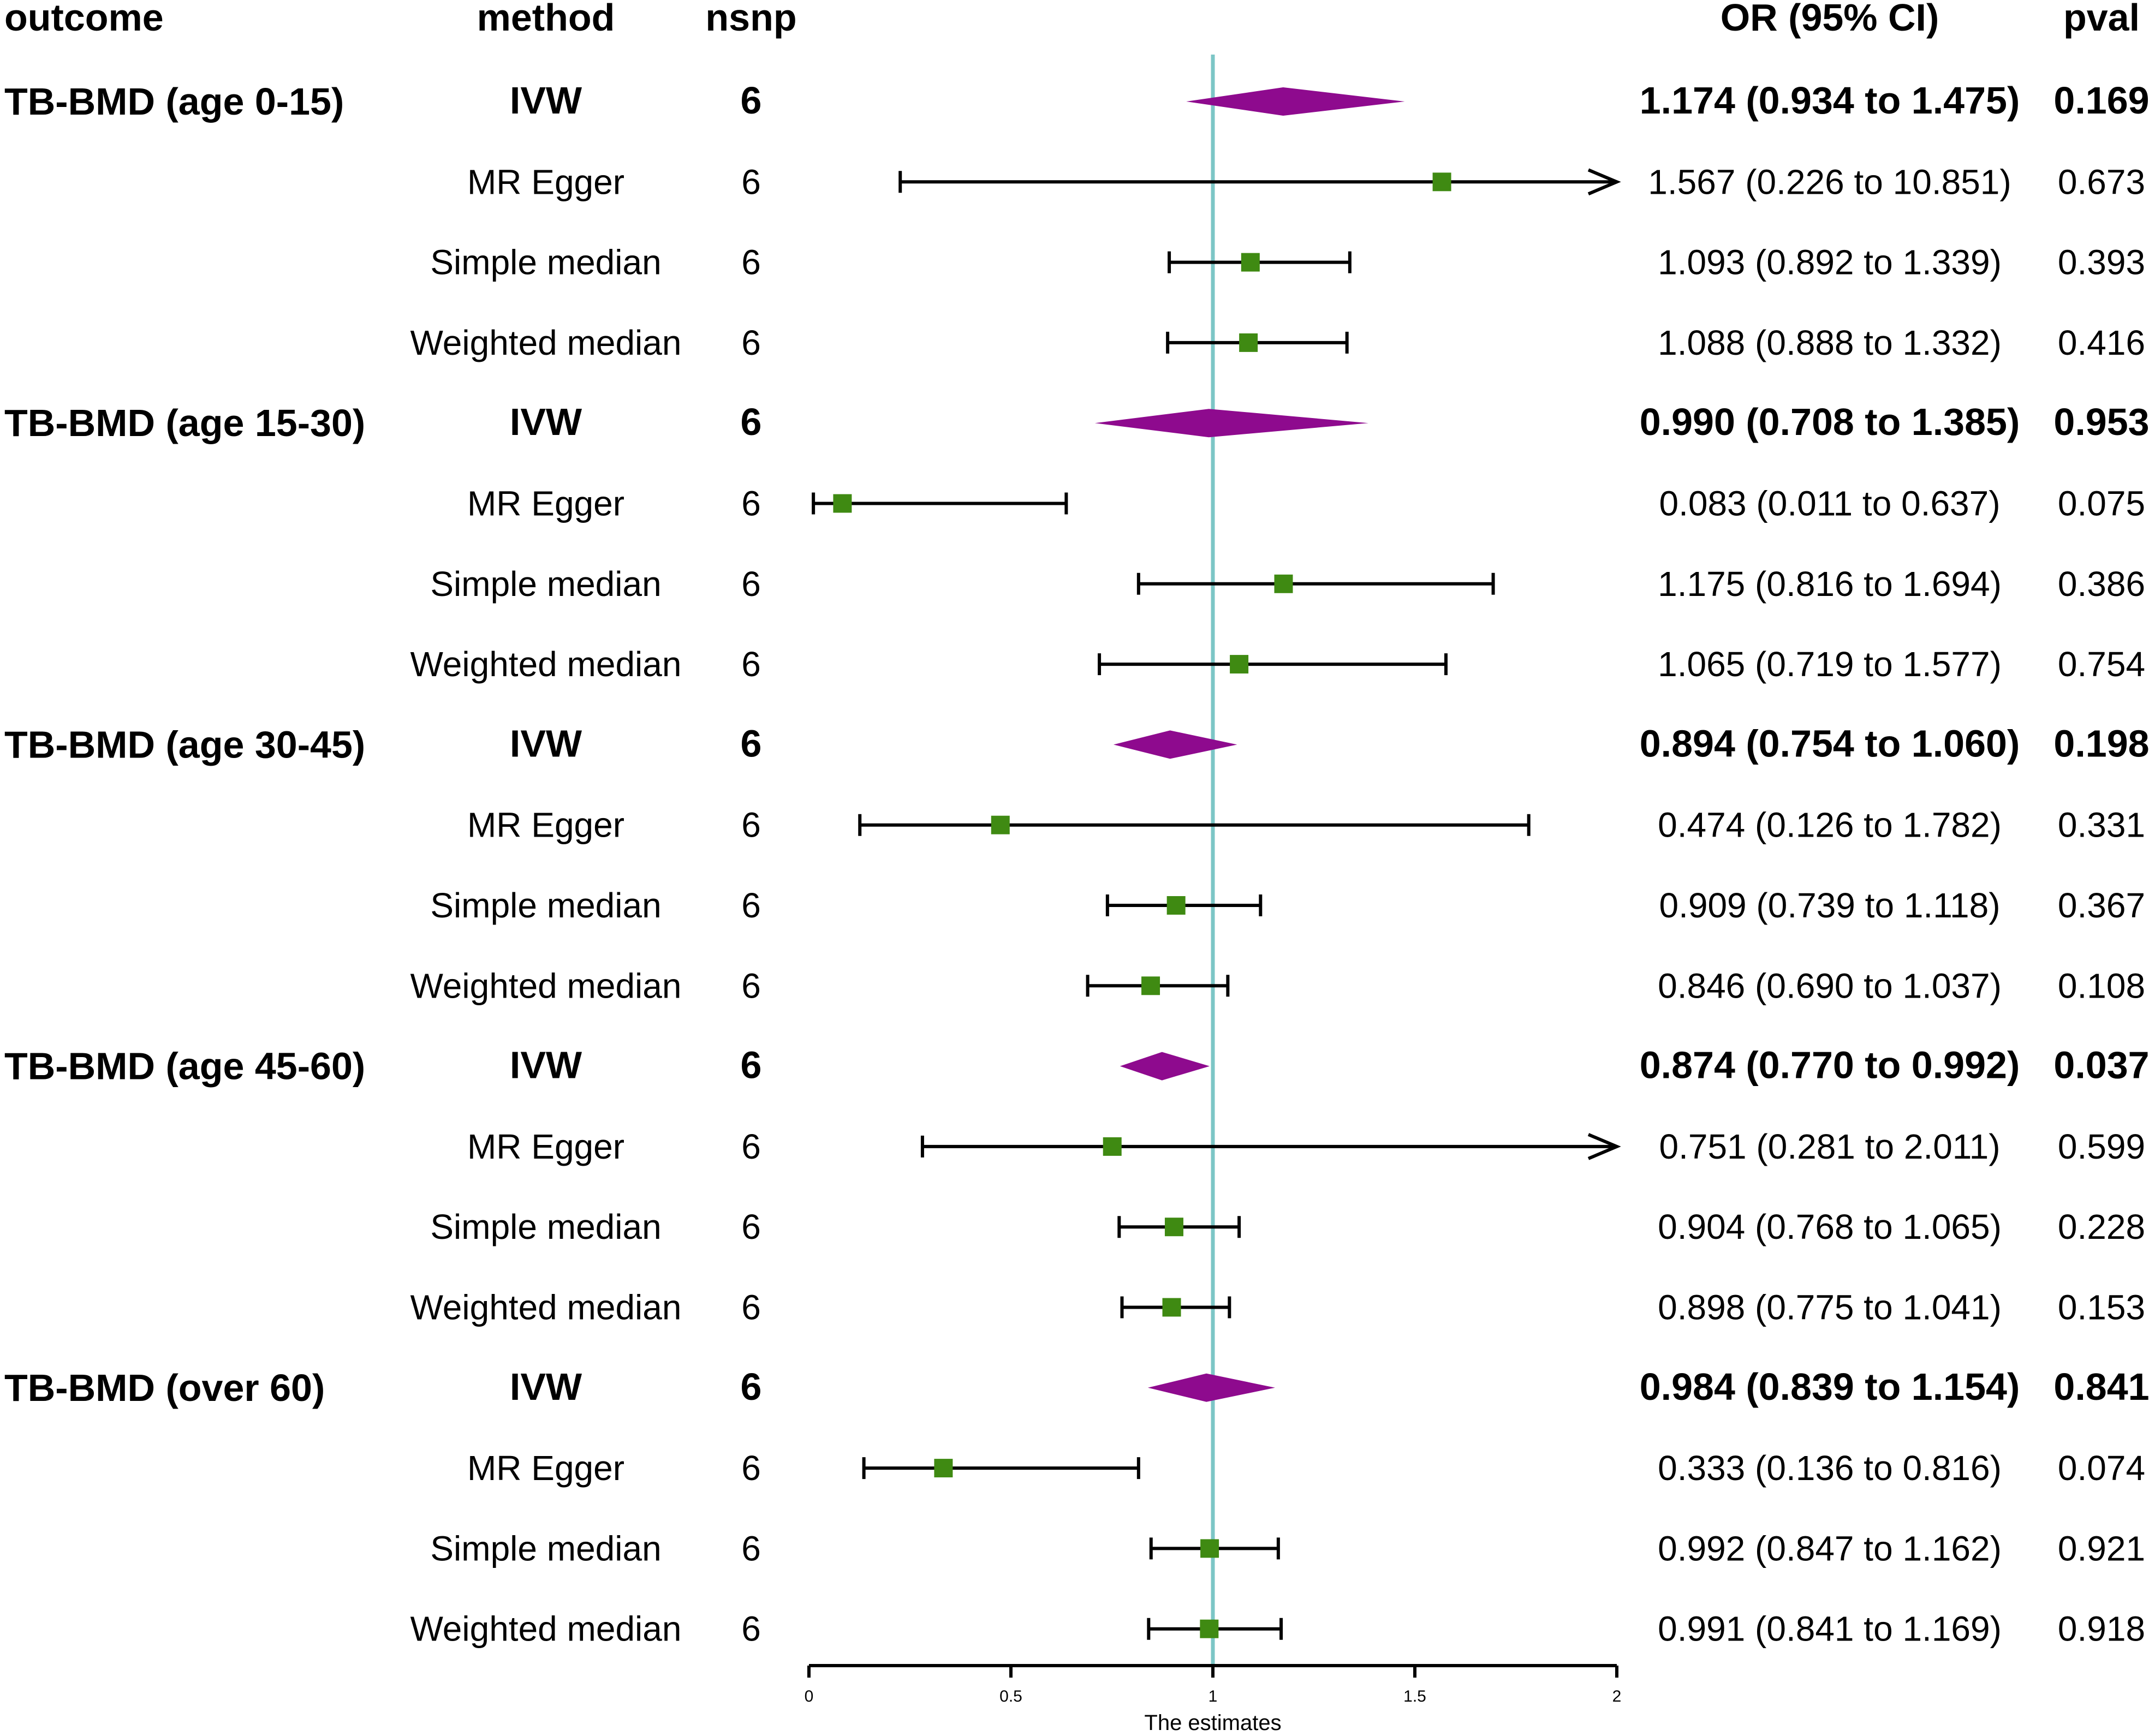 The width and height of the screenshot is (2149, 1736). Describe the element at coordinates (2101, 1548) in the screenshot. I see `pval-value: 0.921` at that location.